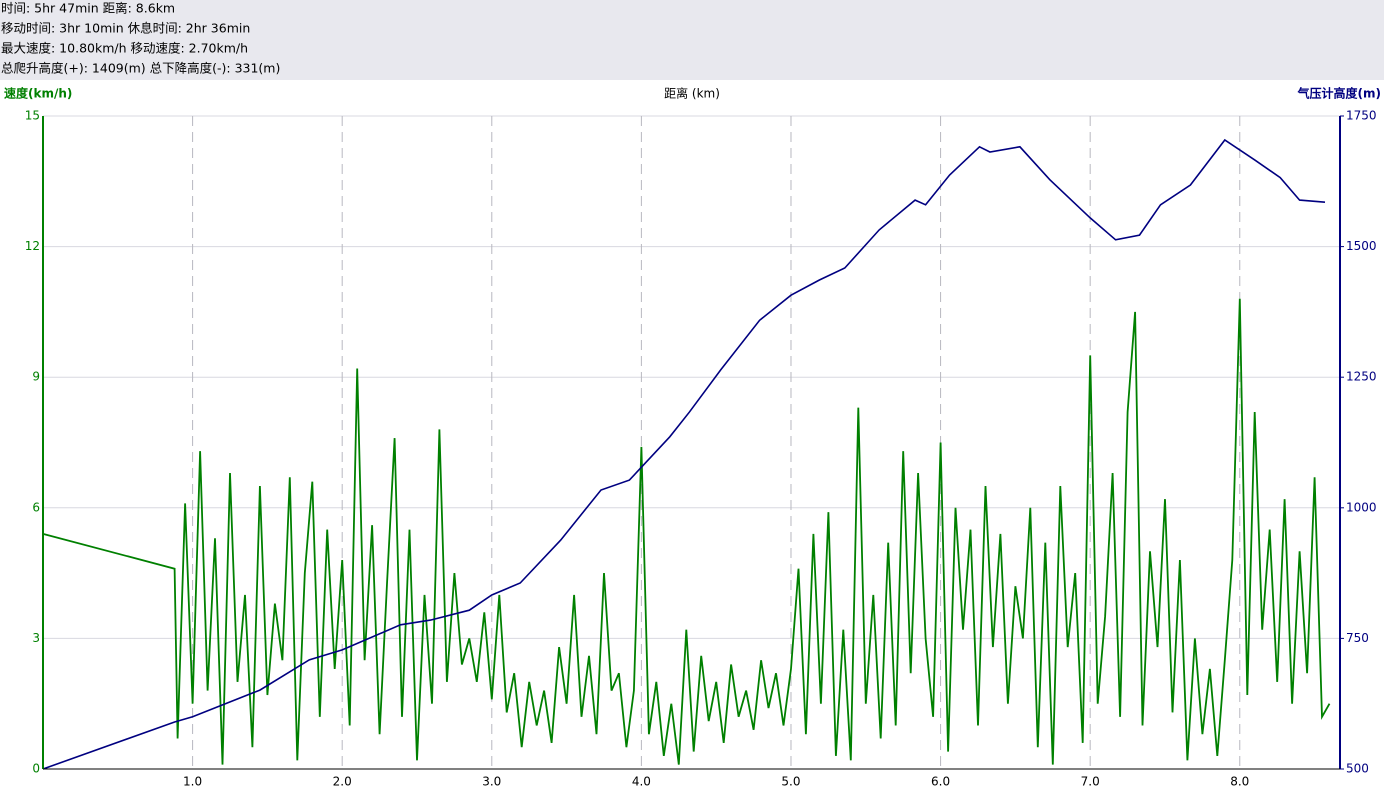  What do you see at coordinates (88, 8) in the screenshot?
I see `summary-line: 时间: 5hr 47min 距离: 8.6km` at bounding box center [88, 8].